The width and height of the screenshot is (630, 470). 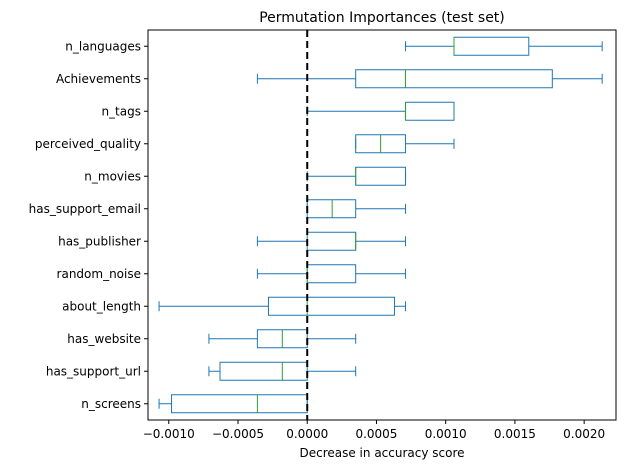 I want to click on y-tick-label: perceived_quality, so click(x=88, y=144).